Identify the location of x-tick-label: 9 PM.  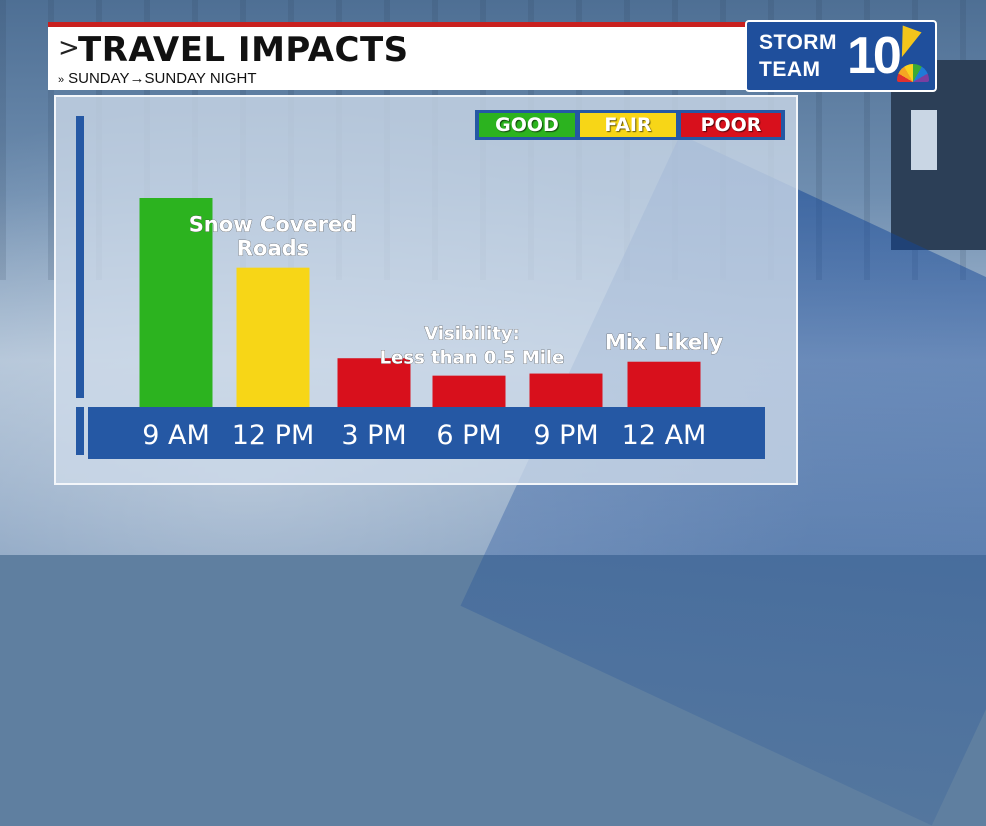
(565, 435).